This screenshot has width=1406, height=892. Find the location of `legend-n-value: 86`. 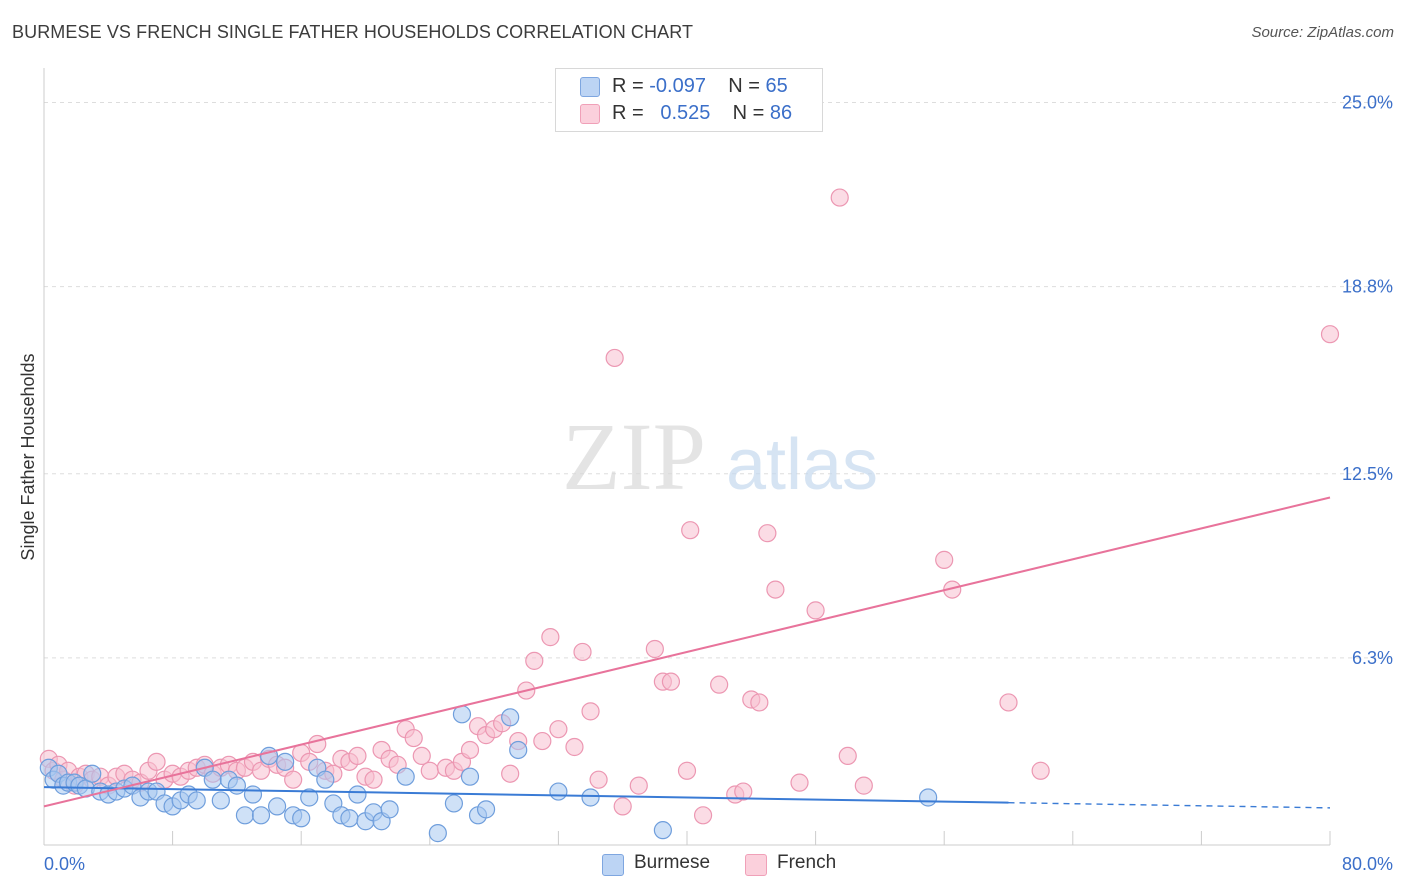

legend-n-value: 86 is located at coordinates (781, 113).